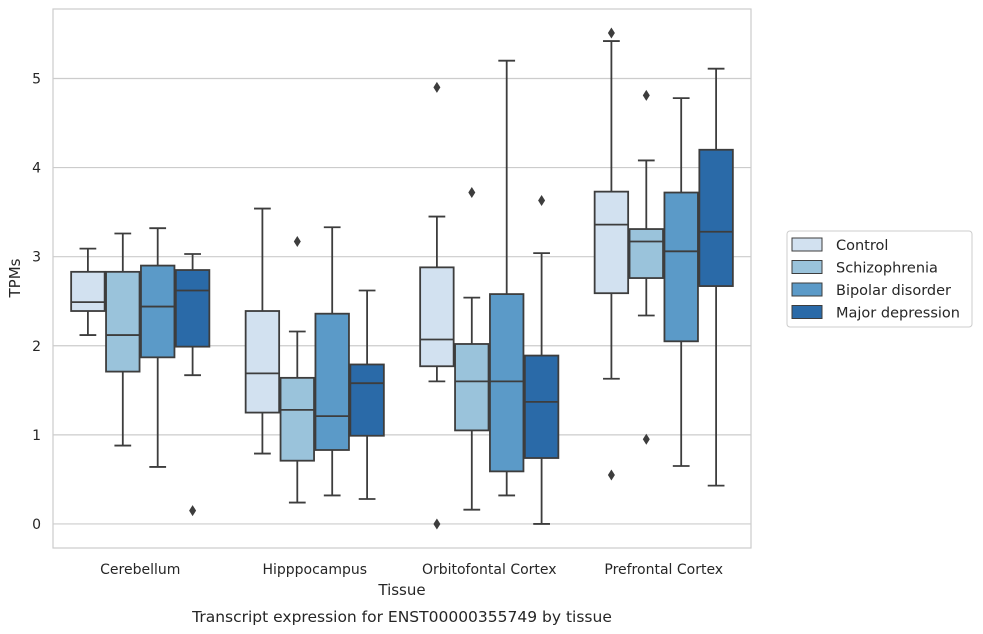 The width and height of the screenshot is (983, 634). What do you see at coordinates (192, 385) in the screenshot?
I see `box-cerebellum-major-depression` at bounding box center [192, 385].